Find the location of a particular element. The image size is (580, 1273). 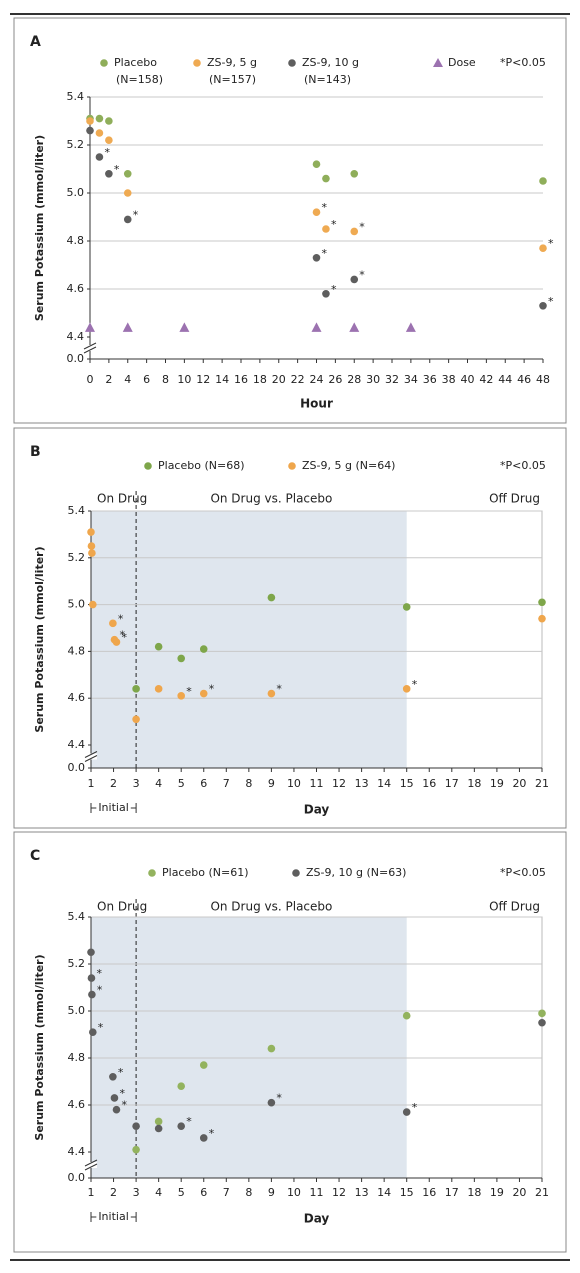

x-tick-label: 12 is located at coordinates (339, 783).